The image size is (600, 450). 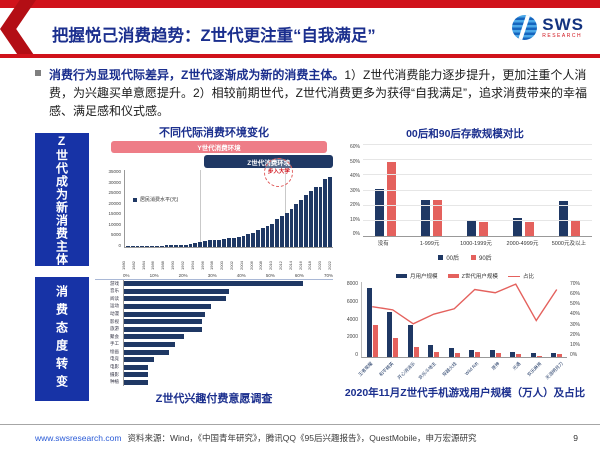 I want to click on axis-tick-label: 2020, so click(x=320, y=265).